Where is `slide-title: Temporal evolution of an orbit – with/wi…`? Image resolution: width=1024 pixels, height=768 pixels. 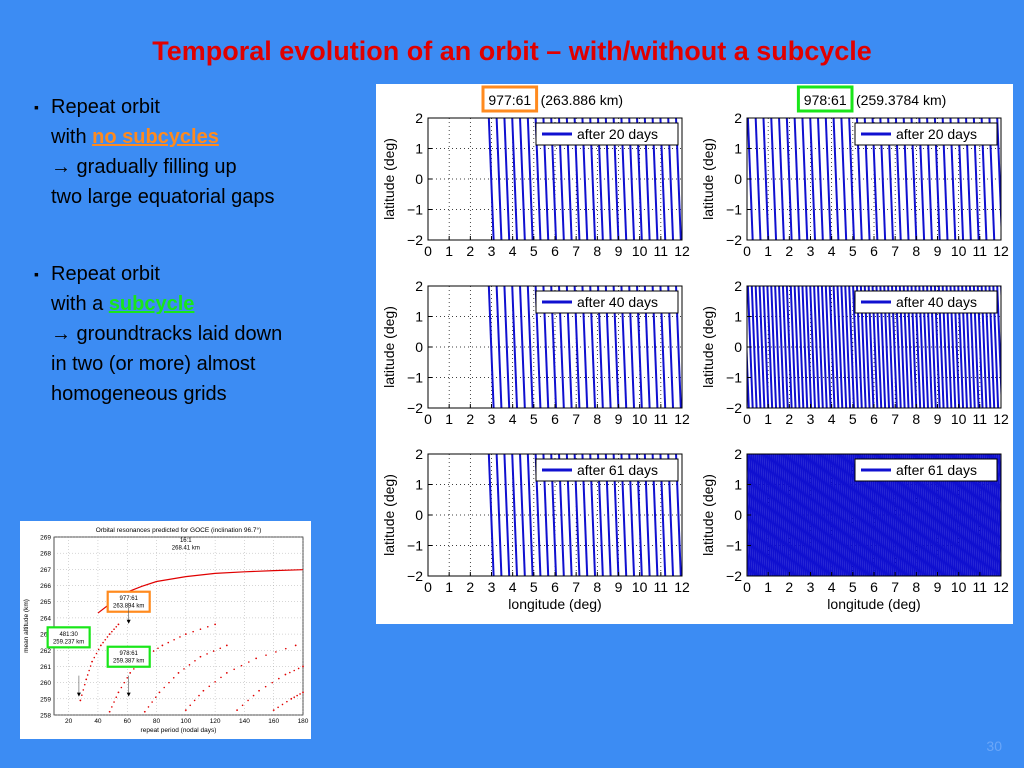 slide-title: Temporal evolution of an orbit – with/wi… is located at coordinates (512, 51).